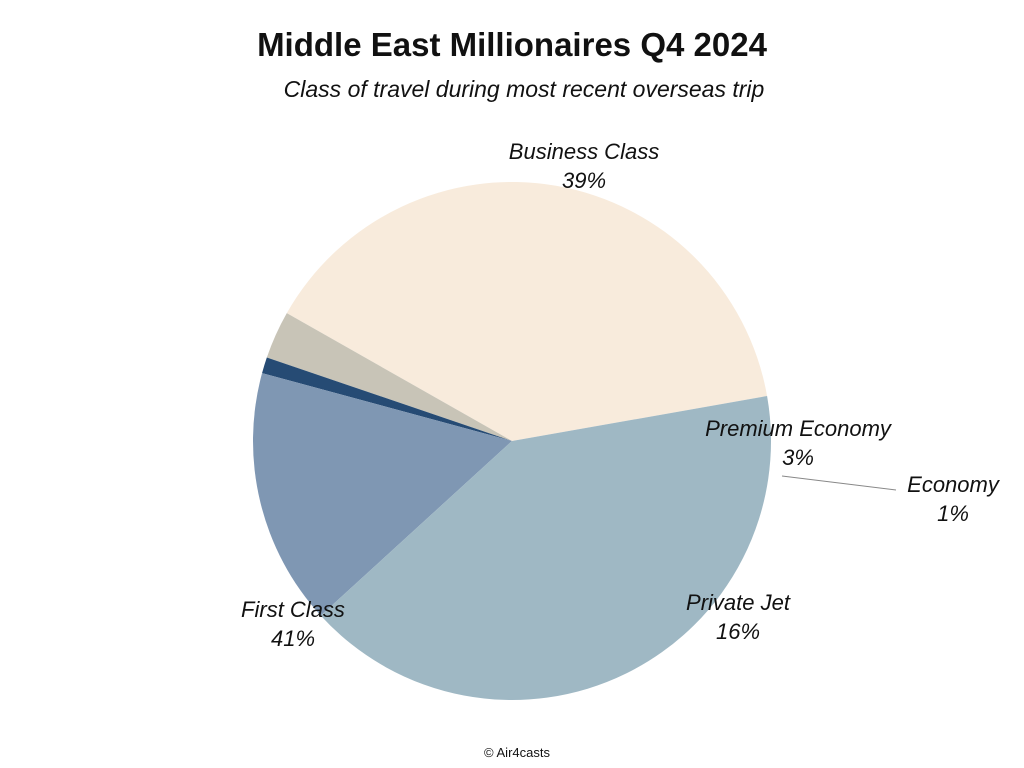 The height and width of the screenshot is (768, 1024). Describe the element at coordinates (382, 494) in the screenshot. I see `pie-slice-private-jet` at that location.